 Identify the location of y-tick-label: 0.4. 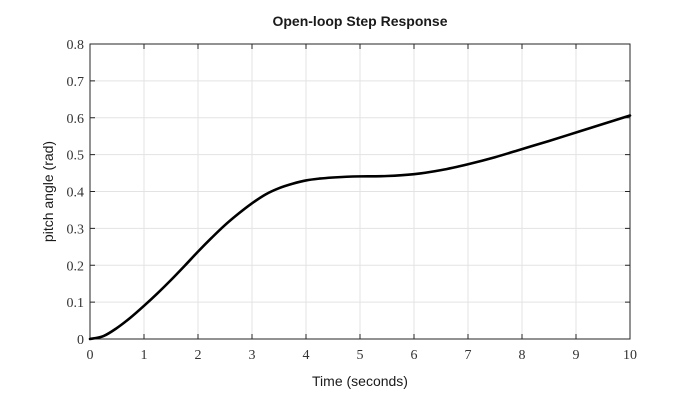
(76, 193).